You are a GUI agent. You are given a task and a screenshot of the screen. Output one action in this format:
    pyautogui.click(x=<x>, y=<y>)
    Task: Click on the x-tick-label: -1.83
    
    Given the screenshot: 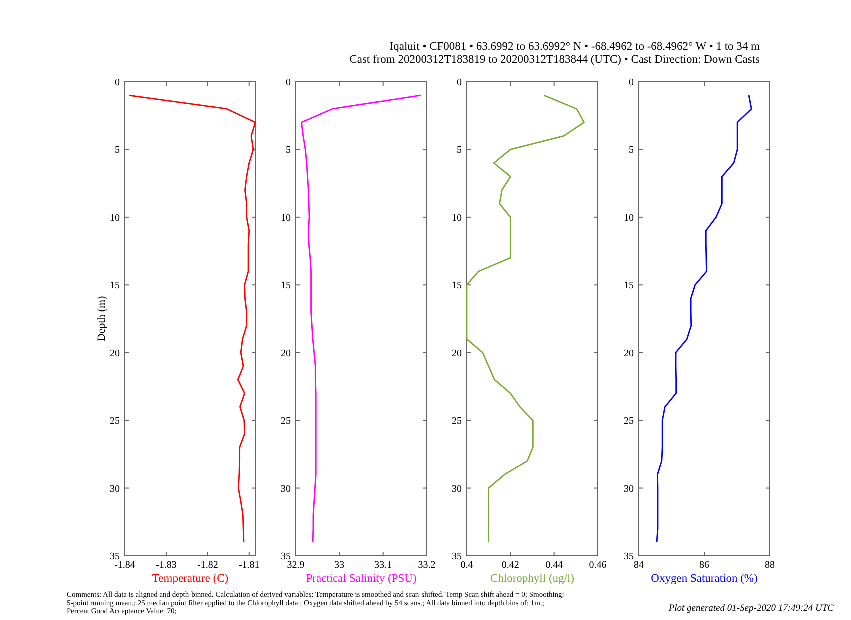 What is the action you would take?
    pyautogui.click(x=166, y=565)
    